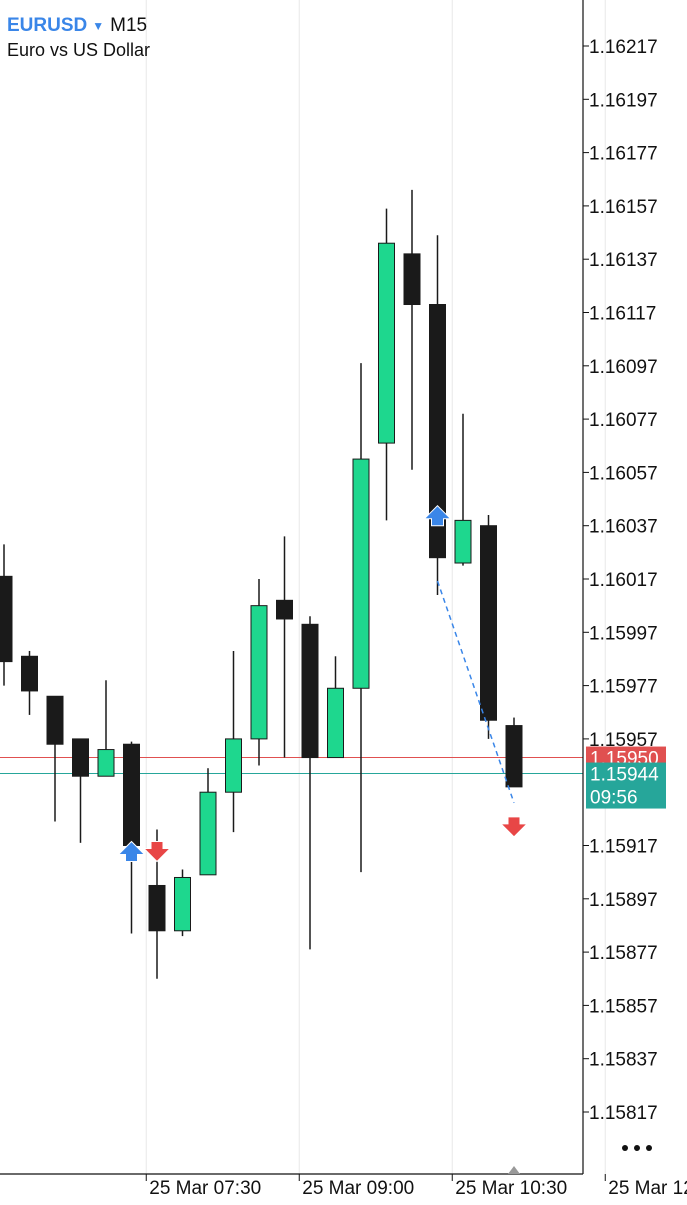 This screenshot has width=687, height=1205. I want to click on countdown-label: 09:56, so click(614, 798).